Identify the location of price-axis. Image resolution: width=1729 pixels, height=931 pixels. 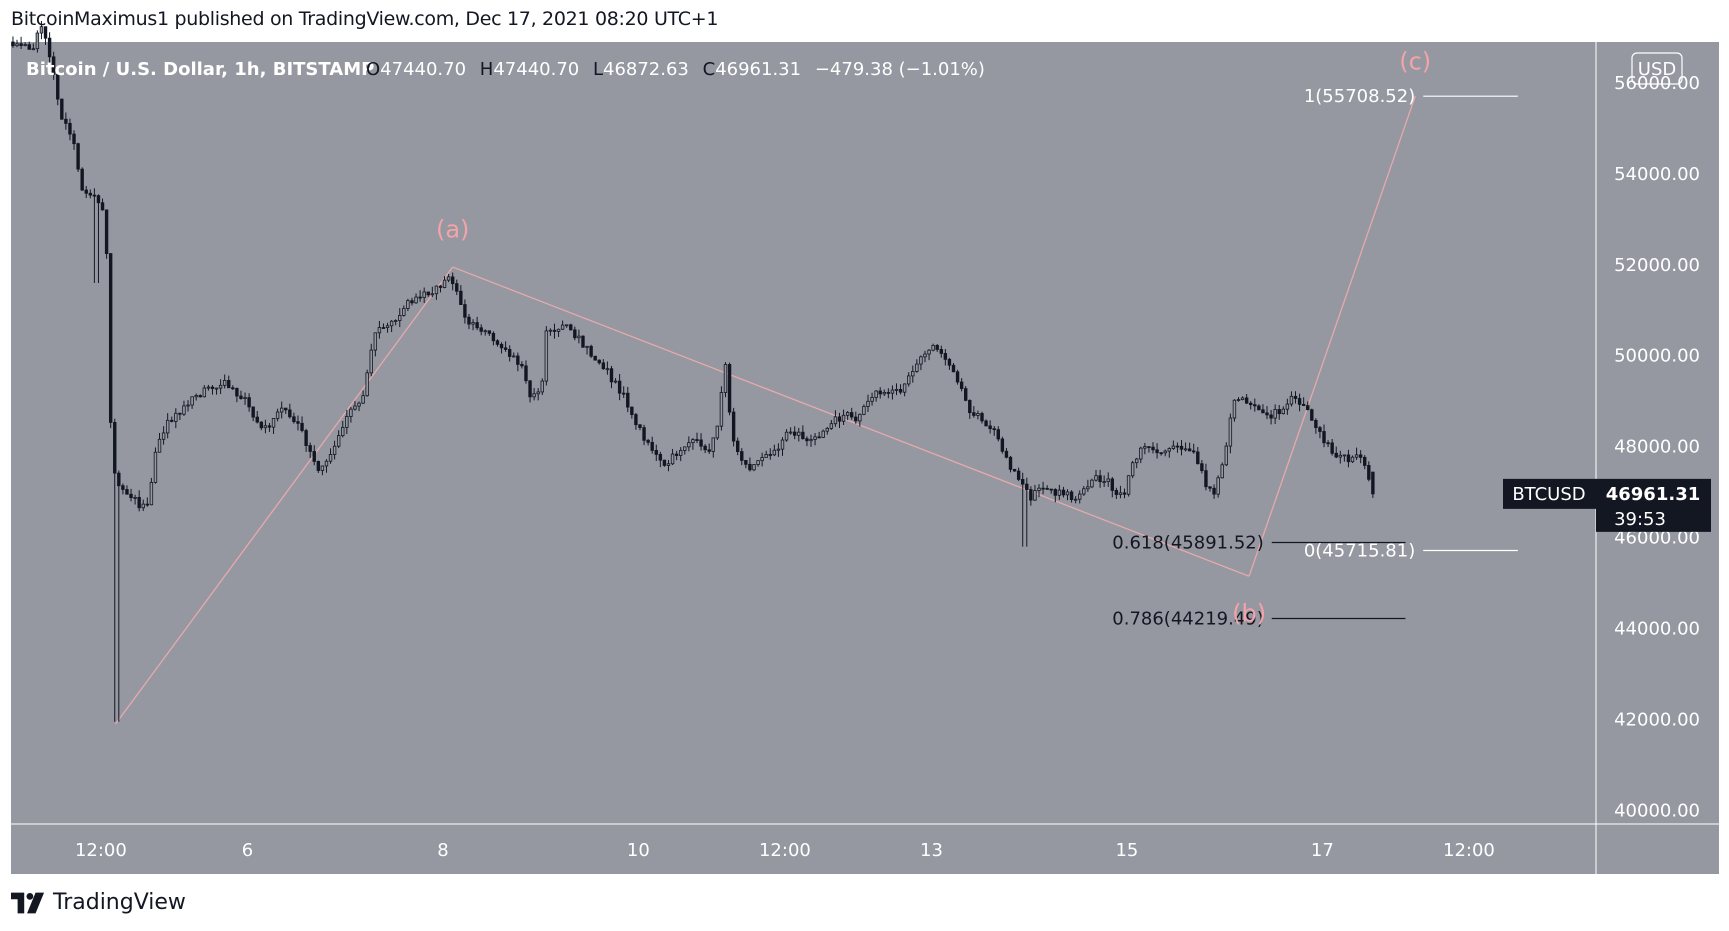
(1657, 433).